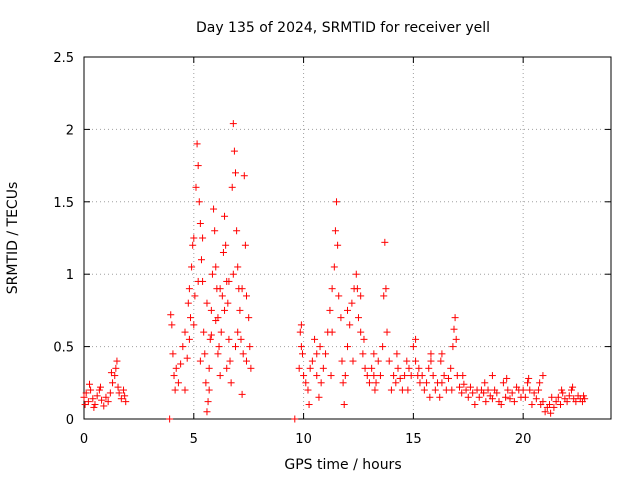 Image resolution: width=640 pixels, height=480 pixels. I want to click on y-tick-label: 2.5, so click(63, 58).